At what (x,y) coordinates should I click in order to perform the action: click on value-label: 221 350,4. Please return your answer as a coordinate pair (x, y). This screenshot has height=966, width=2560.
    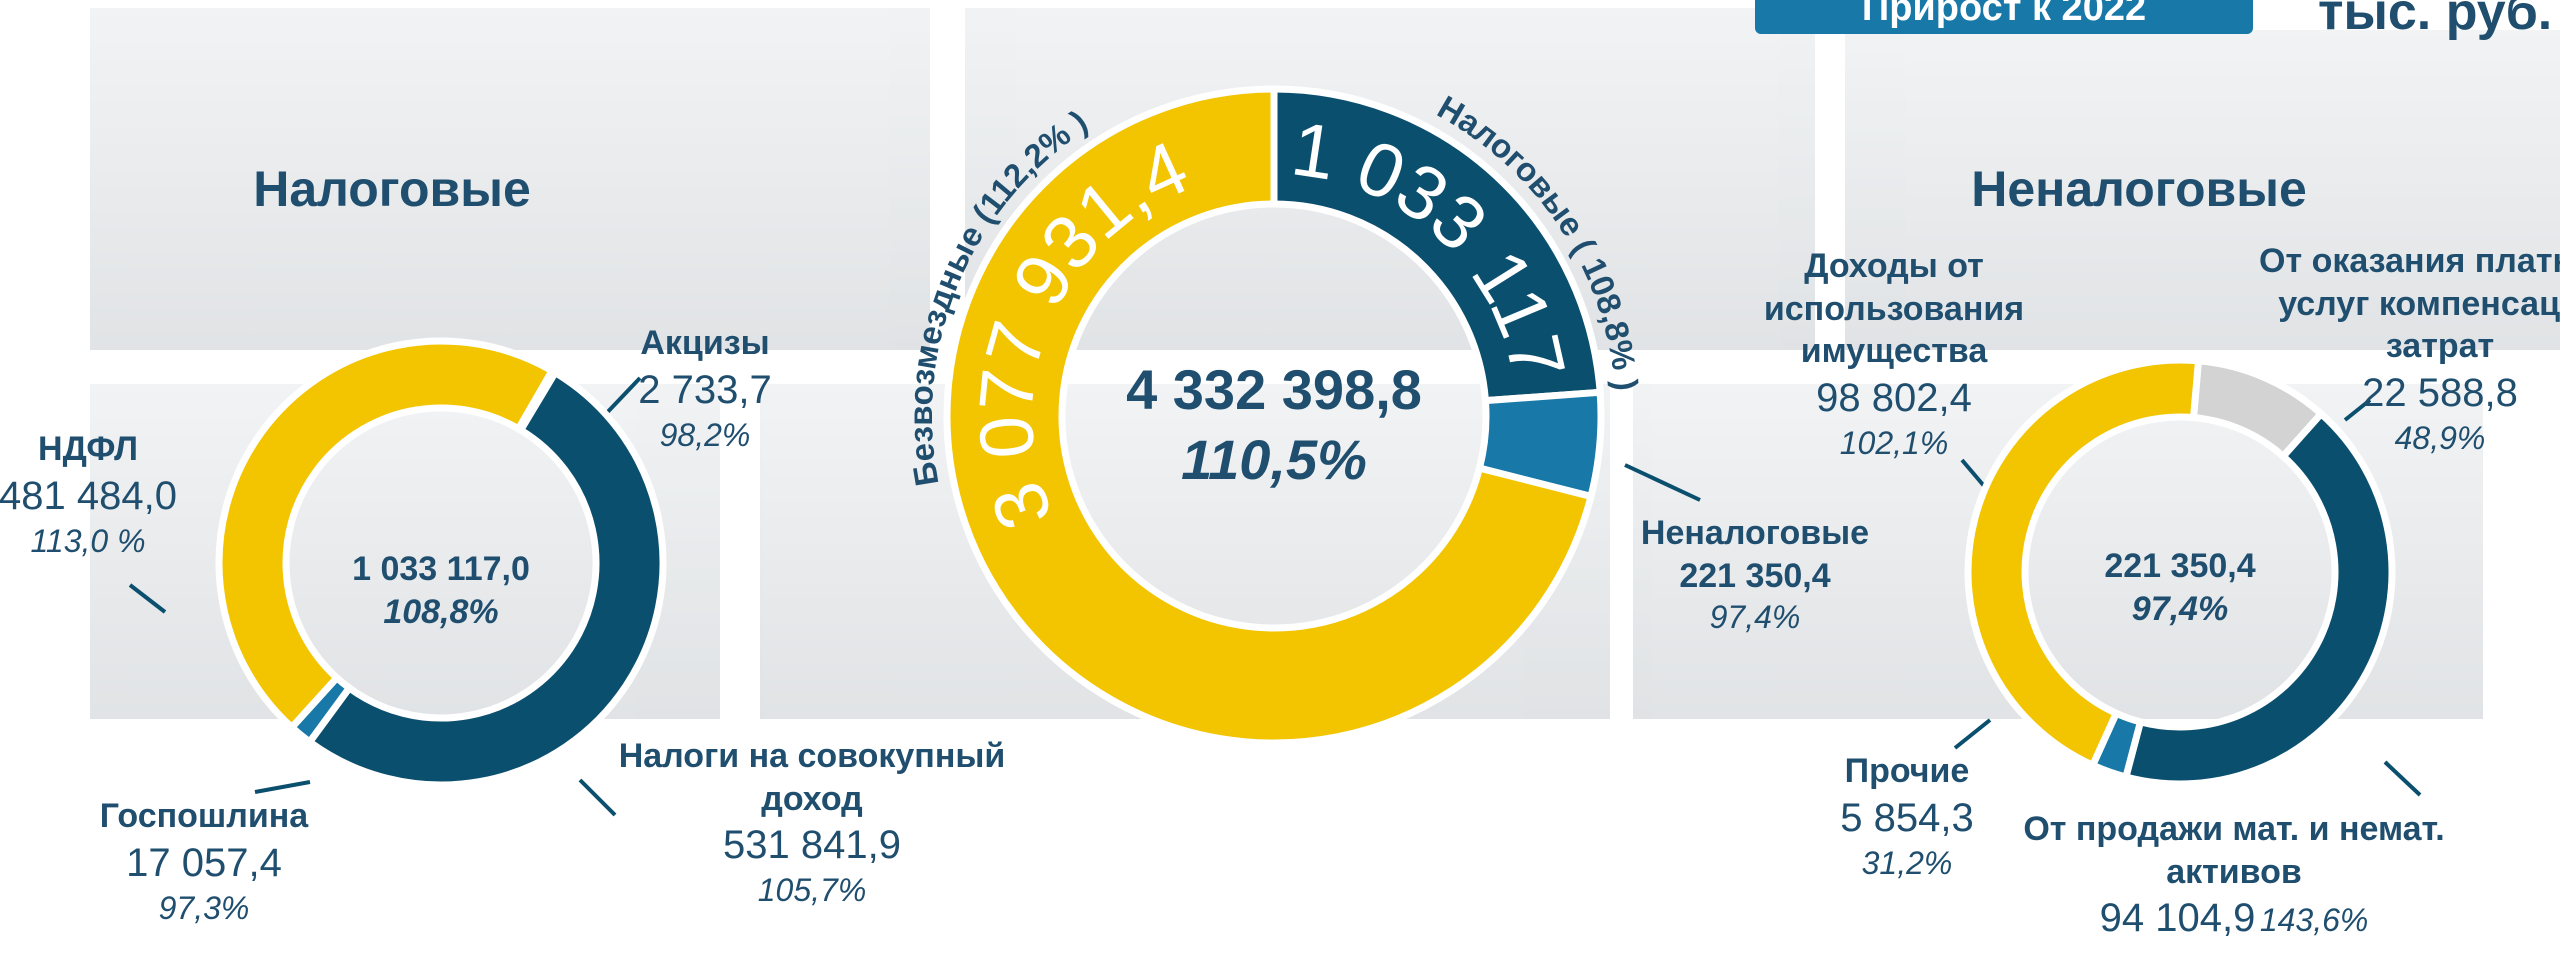
    Looking at the image, I should click on (1755, 575).